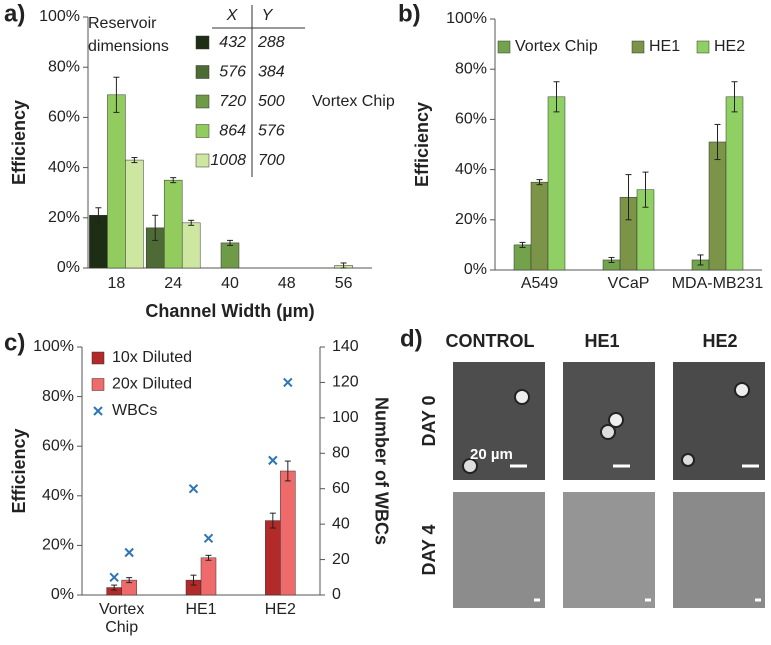 The width and height of the screenshot is (771, 645). What do you see at coordinates (271, 160) in the screenshot?
I see `legend-label: 700` at bounding box center [271, 160].